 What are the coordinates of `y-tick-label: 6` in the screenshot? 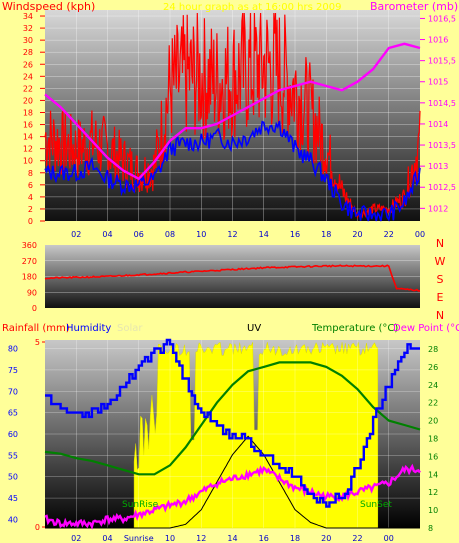 It's located at (30, 185).